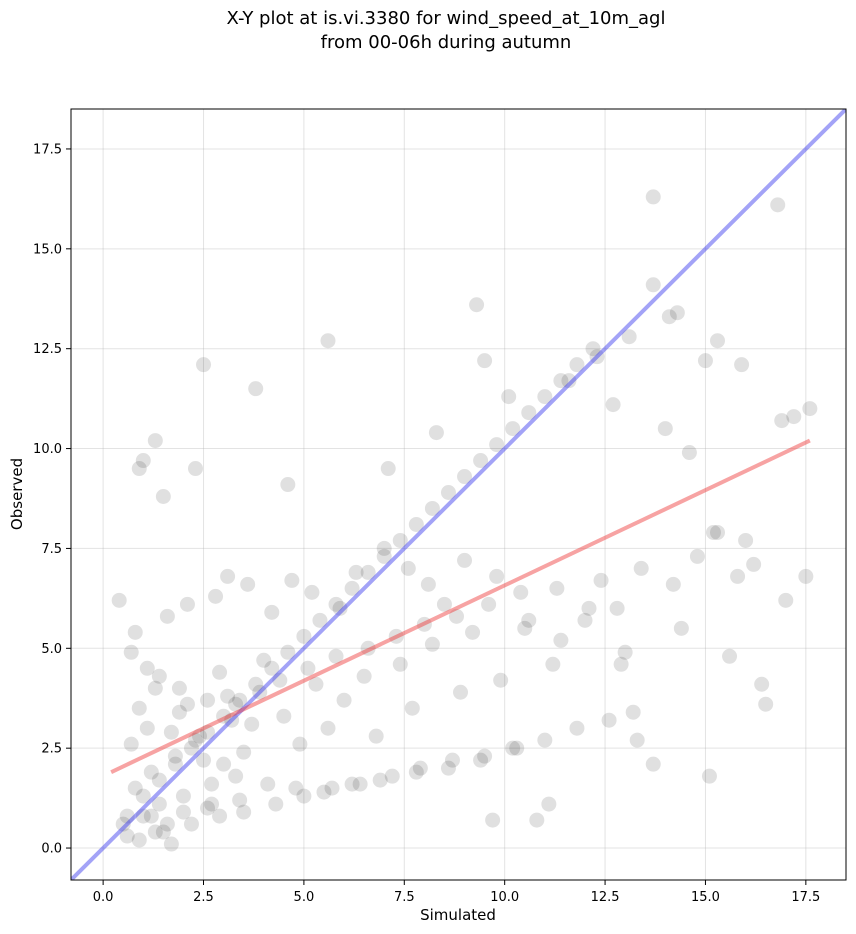 The width and height of the screenshot is (856, 934). What do you see at coordinates (51, 649) in the screenshot?
I see `y-tick-label-2: 5.0` at bounding box center [51, 649].